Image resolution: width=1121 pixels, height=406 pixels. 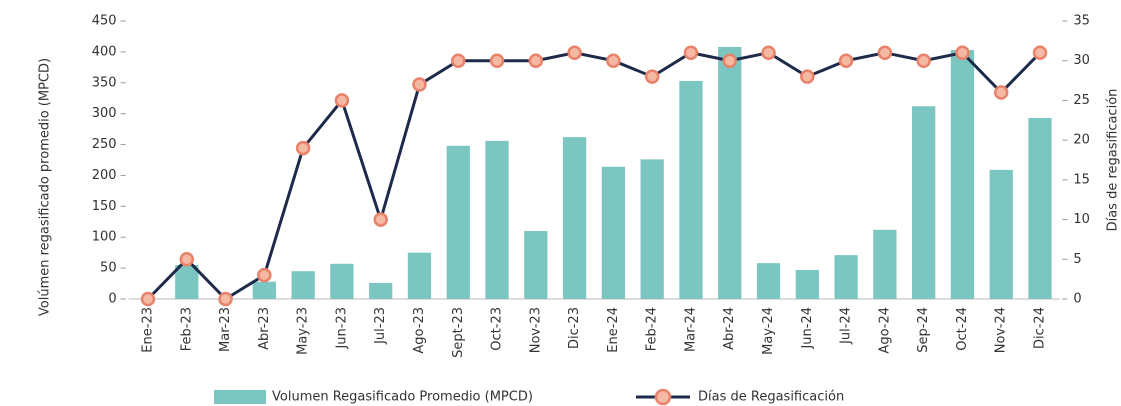 I want to click on y-tick-label: 200, so click(x=104, y=175).